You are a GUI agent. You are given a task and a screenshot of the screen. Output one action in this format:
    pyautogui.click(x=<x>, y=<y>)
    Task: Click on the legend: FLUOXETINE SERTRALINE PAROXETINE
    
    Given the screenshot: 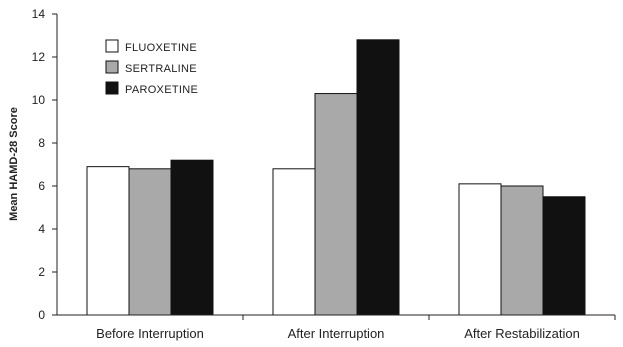 What is the action you would take?
    pyautogui.click(x=151, y=67)
    